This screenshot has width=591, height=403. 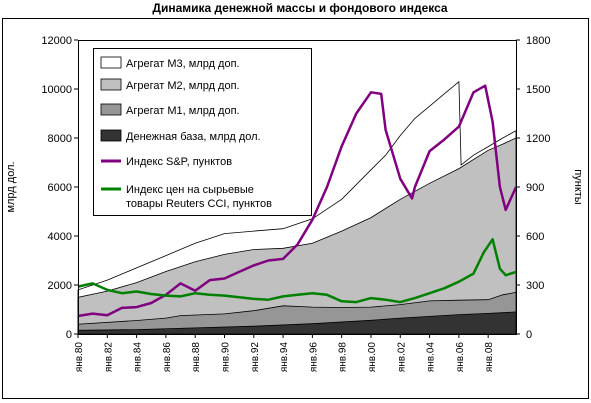 I want to click on left-tick-label: 2000, so click(x=60, y=286).